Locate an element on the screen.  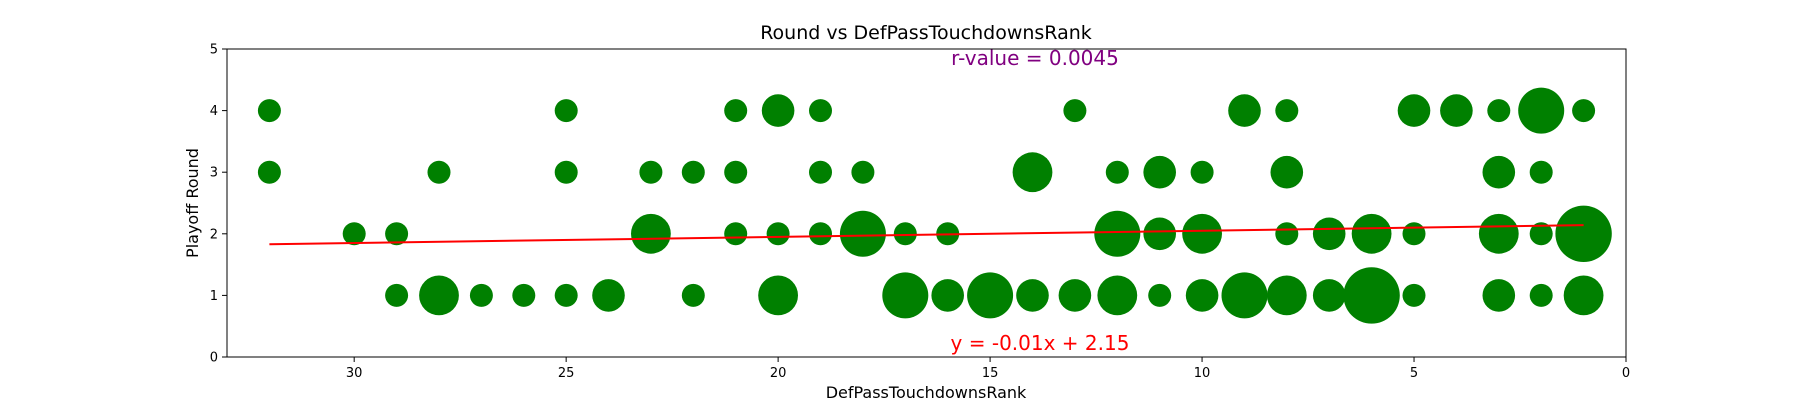
x-tick-label: 0 is located at coordinates (1626, 373).